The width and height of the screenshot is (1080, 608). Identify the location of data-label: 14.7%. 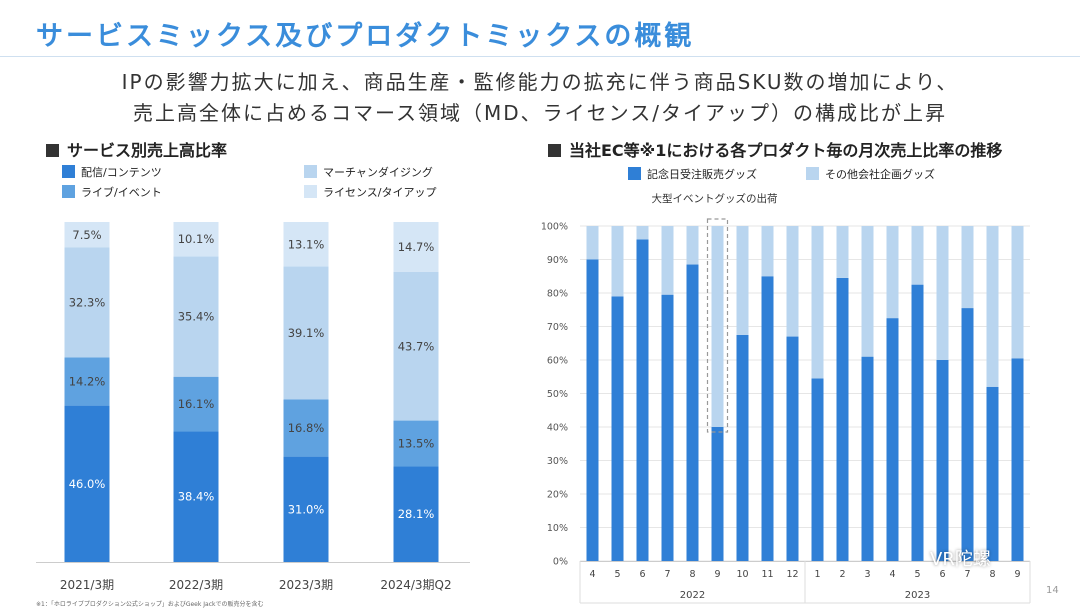
(416, 247).